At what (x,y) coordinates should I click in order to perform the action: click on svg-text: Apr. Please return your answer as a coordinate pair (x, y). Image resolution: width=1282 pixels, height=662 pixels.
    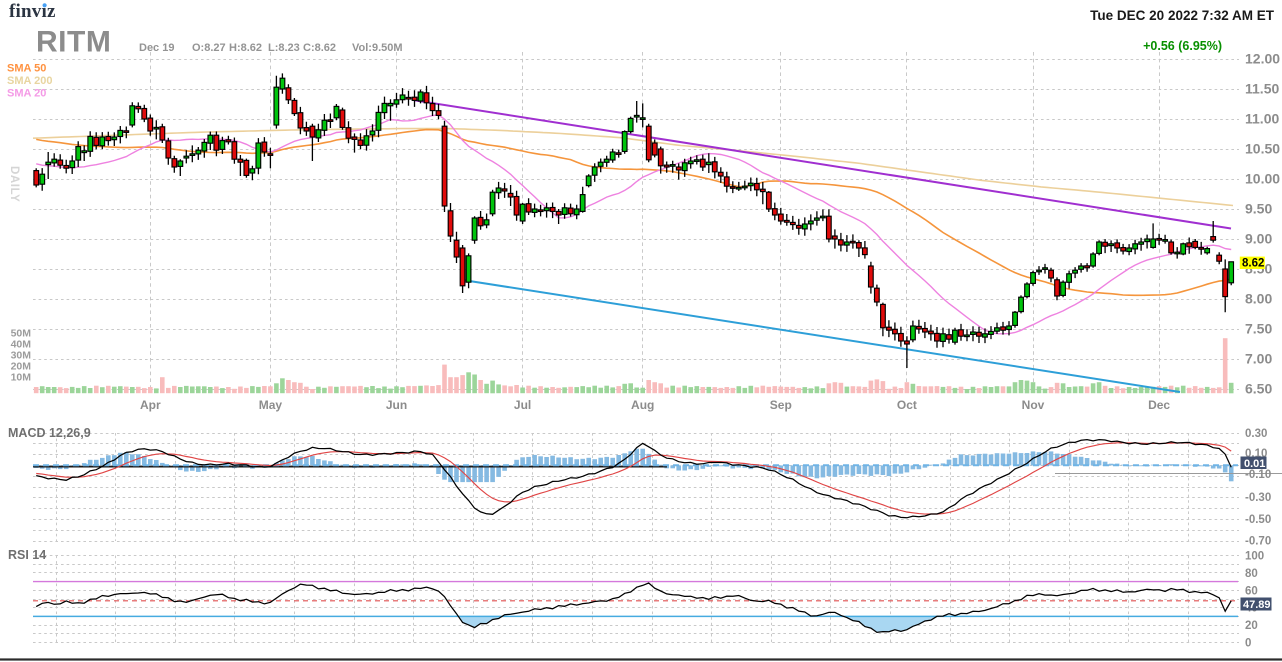
    Looking at the image, I should click on (150, 405).